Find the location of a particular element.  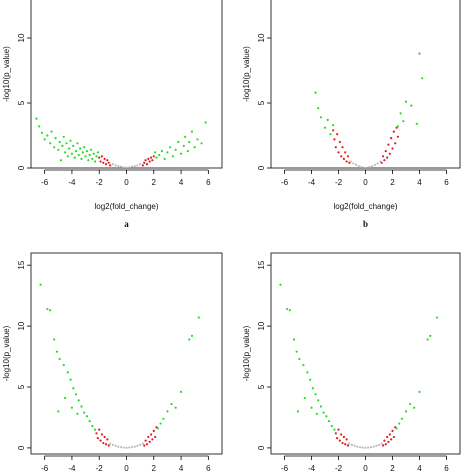

x-tick-label: -6 is located at coordinates (45, 182).